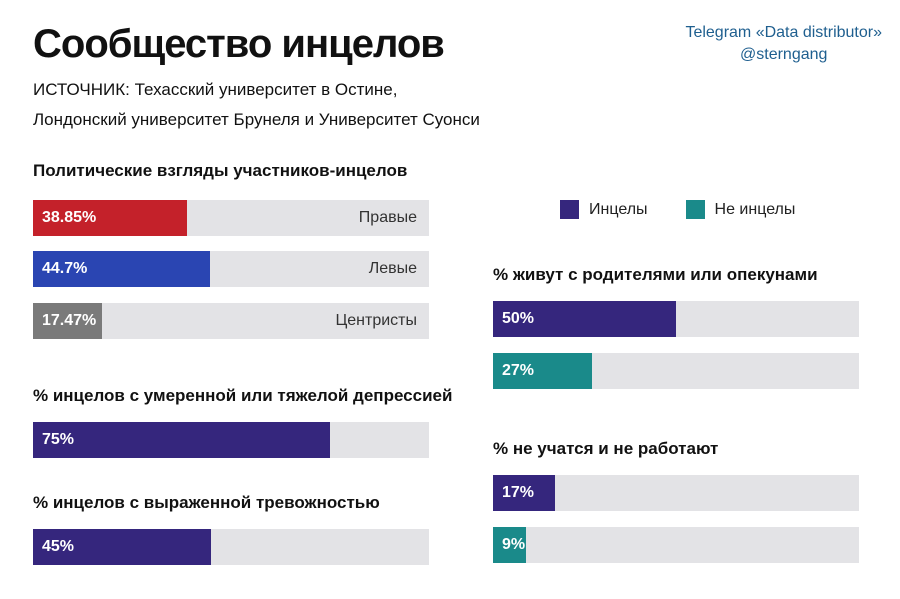 This screenshot has width=900, height=599. Describe the element at coordinates (676, 493) in the screenshot. I see `bar-track-neet-incels: 17%` at that location.